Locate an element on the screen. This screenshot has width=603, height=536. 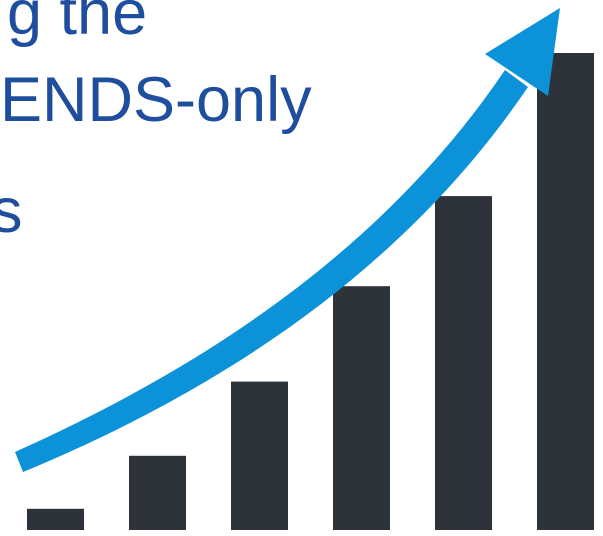
headline-line-3: s is located at coordinates (11, 211).